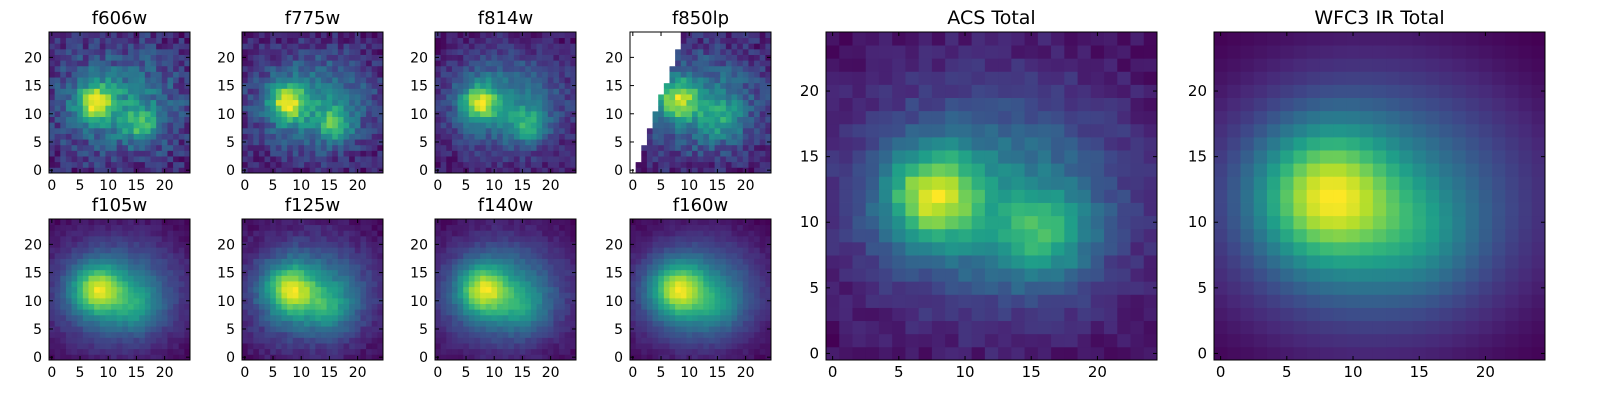 The width and height of the screenshot is (1600, 400). I want to click on y-tick-label: 0, so click(37, 358).